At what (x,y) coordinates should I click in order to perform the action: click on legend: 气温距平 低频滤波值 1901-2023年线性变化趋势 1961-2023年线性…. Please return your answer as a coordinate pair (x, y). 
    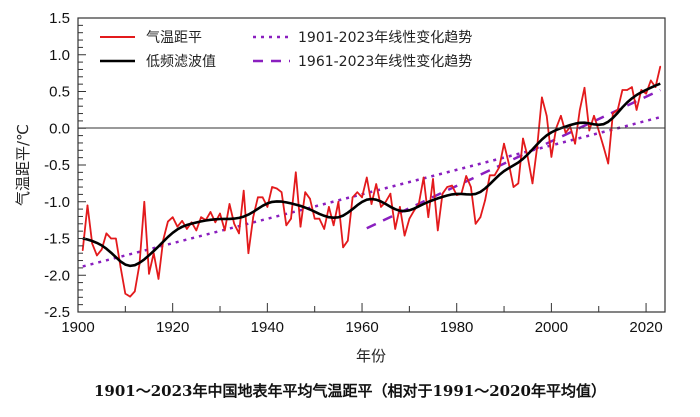
    Looking at the image, I should click on (286, 50).